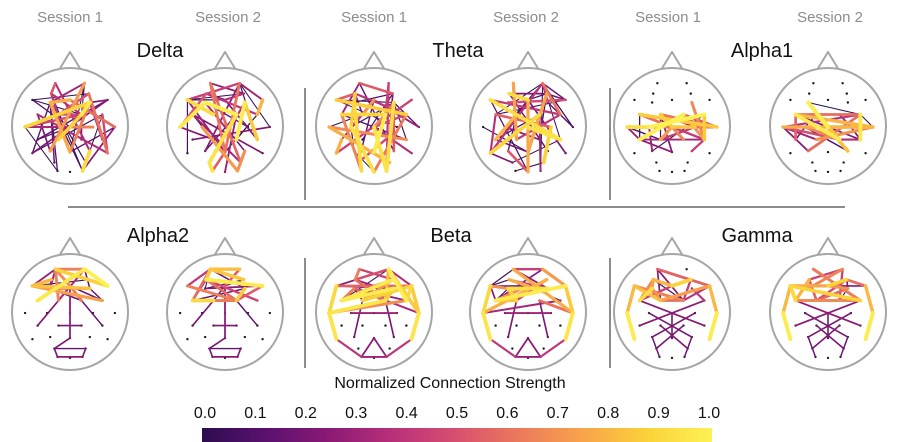 The image size is (901, 442). Describe the element at coordinates (205, 413) in the screenshot. I see `colorbar-tick-label: 0.0` at that location.